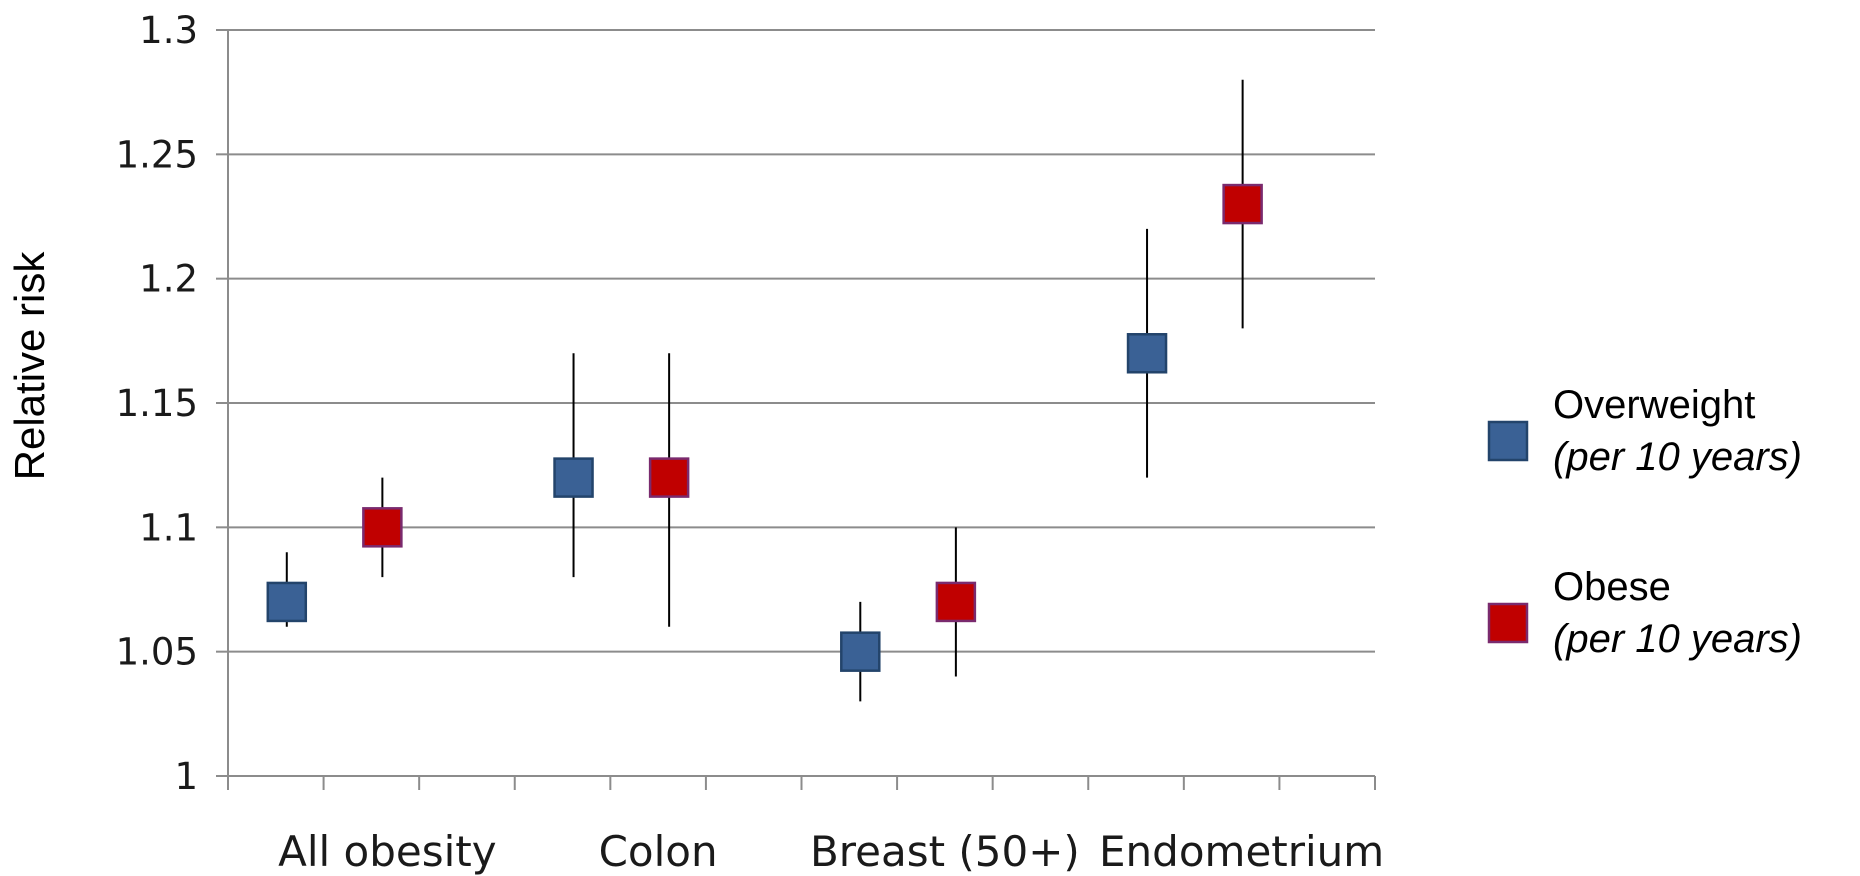  What do you see at coordinates (168, 279) in the screenshot?
I see `y-tick-label: 1.2` at bounding box center [168, 279].